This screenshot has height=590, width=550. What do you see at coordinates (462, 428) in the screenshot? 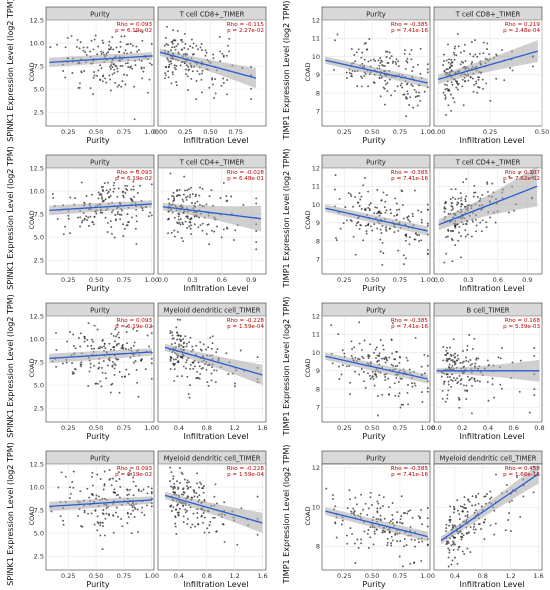
I see `x-tick-label: 0.2` at bounding box center [462, 428].